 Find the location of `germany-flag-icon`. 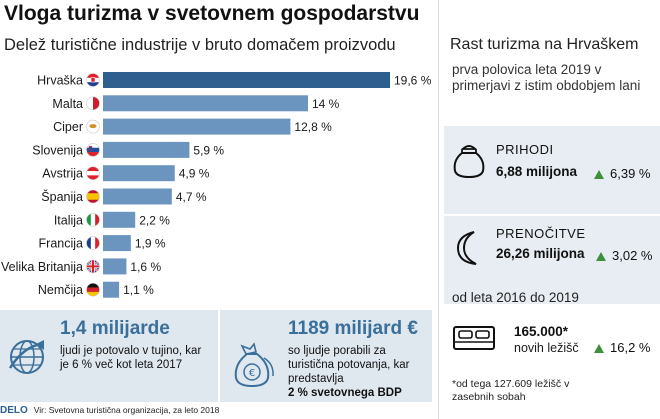

germany-flag-icon is located at coordinates (93, 289).